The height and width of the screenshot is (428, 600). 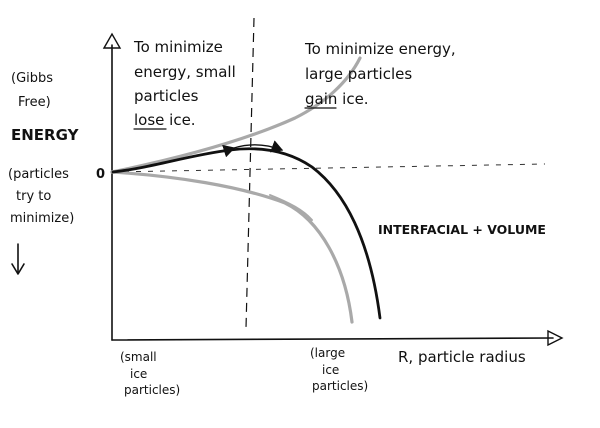 What do you see at coordinates (138, 357) in the screenshot?
I see `small-label-line-1: (small` at bounding box center [138, 357].